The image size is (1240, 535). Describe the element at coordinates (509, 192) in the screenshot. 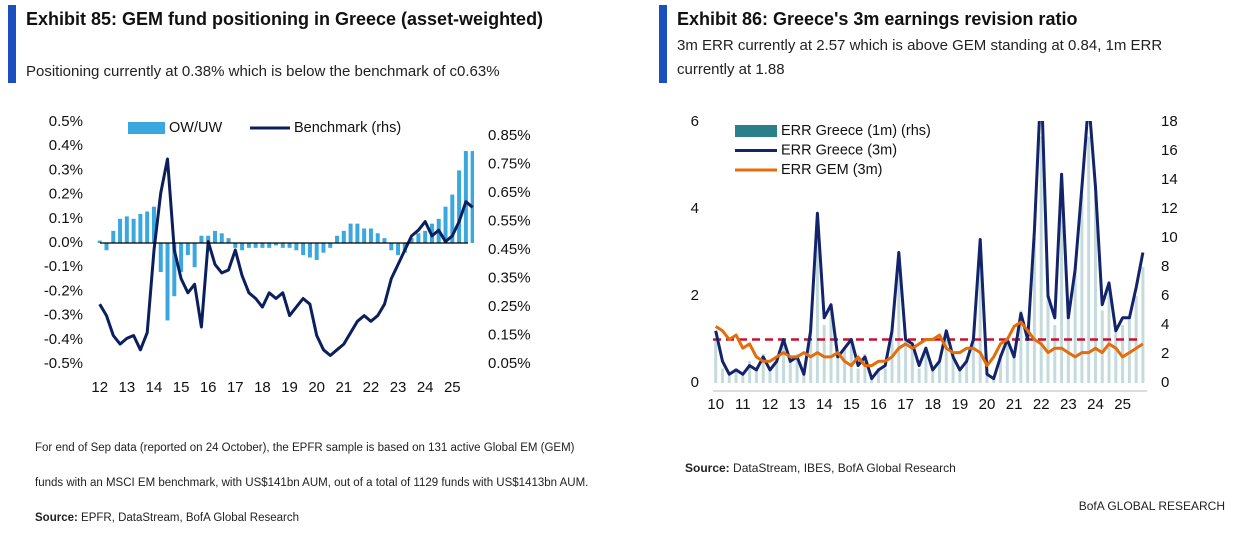

I see `y2-tick-label: 0.65%` at that location.